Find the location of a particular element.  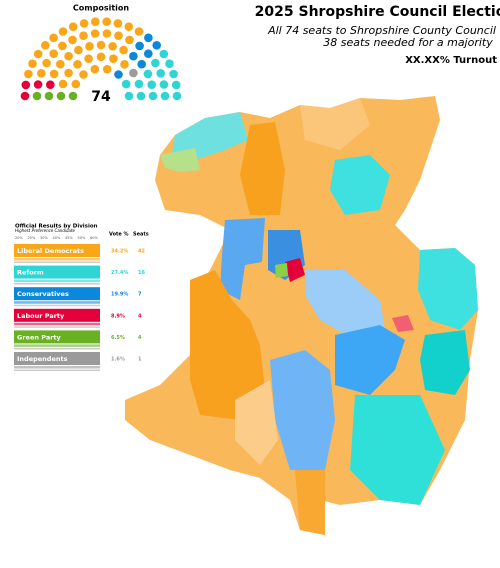

scale-label: 60% is located at coordinates (94, 238).